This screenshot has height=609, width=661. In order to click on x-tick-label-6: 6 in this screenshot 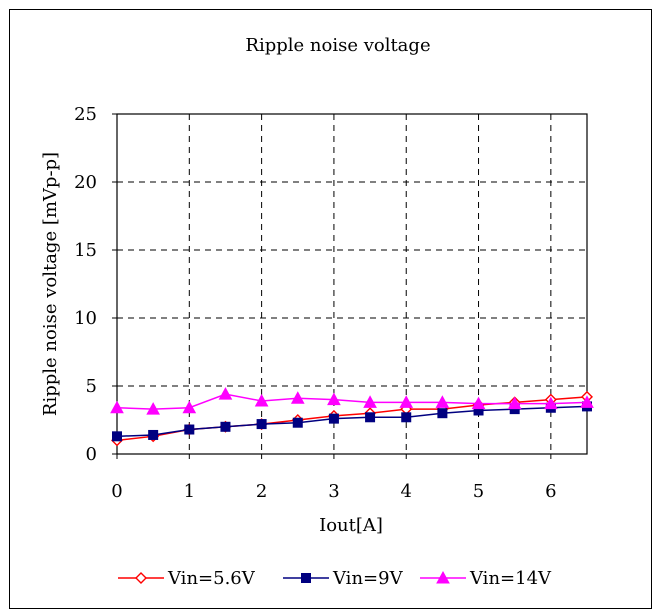, I will do `click(550, 491)`.